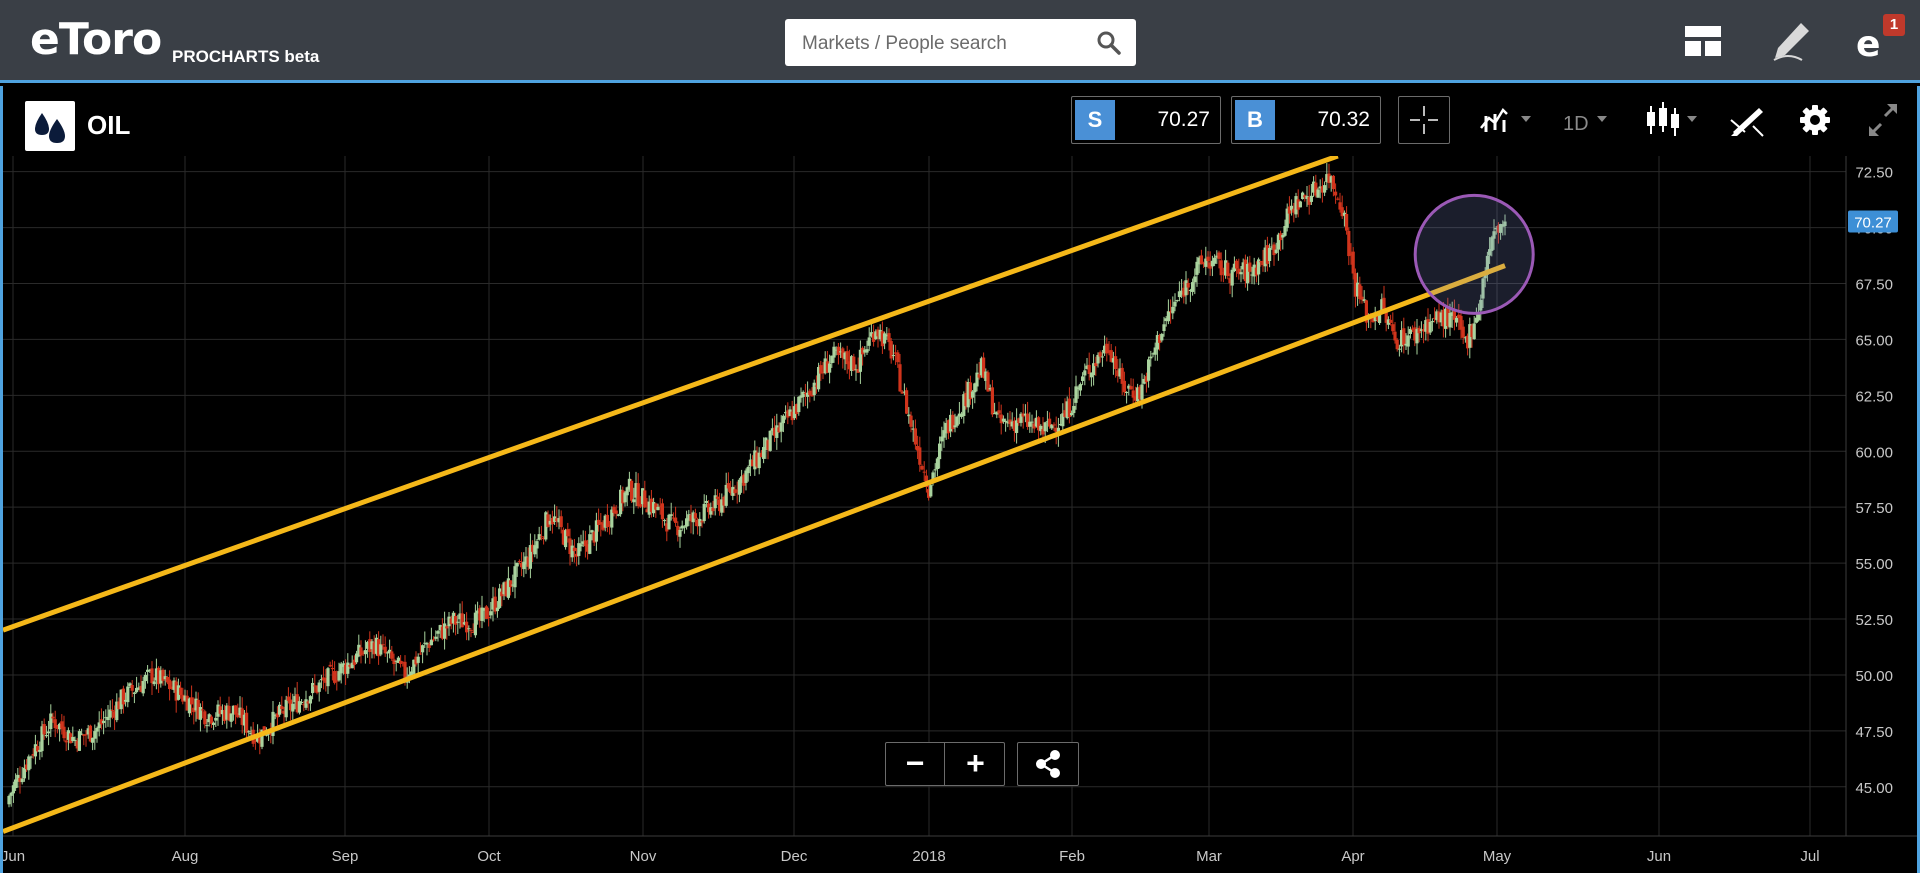 The height and width of the screenshot is (873, 1920). What do you see at coordinates (904, 43) in the screenshot?
I see `search-placeholder: Markets / People search` at bounding box center [904, 43].